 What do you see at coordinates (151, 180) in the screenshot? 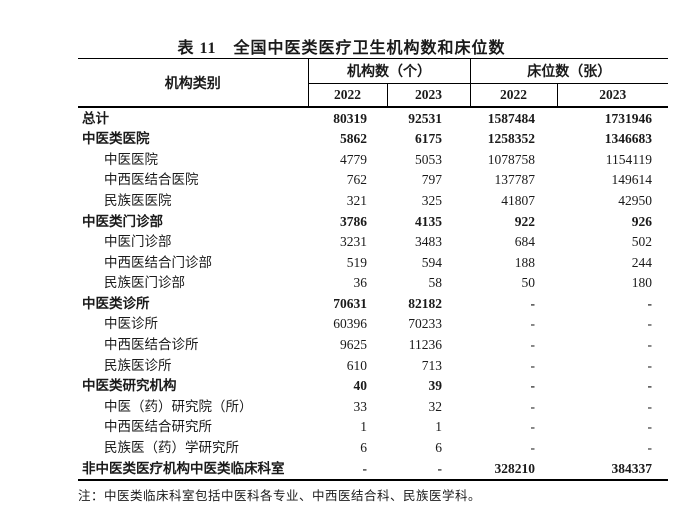
I see `row-label: 中西医结合医院` at bounding box center [151, 180].